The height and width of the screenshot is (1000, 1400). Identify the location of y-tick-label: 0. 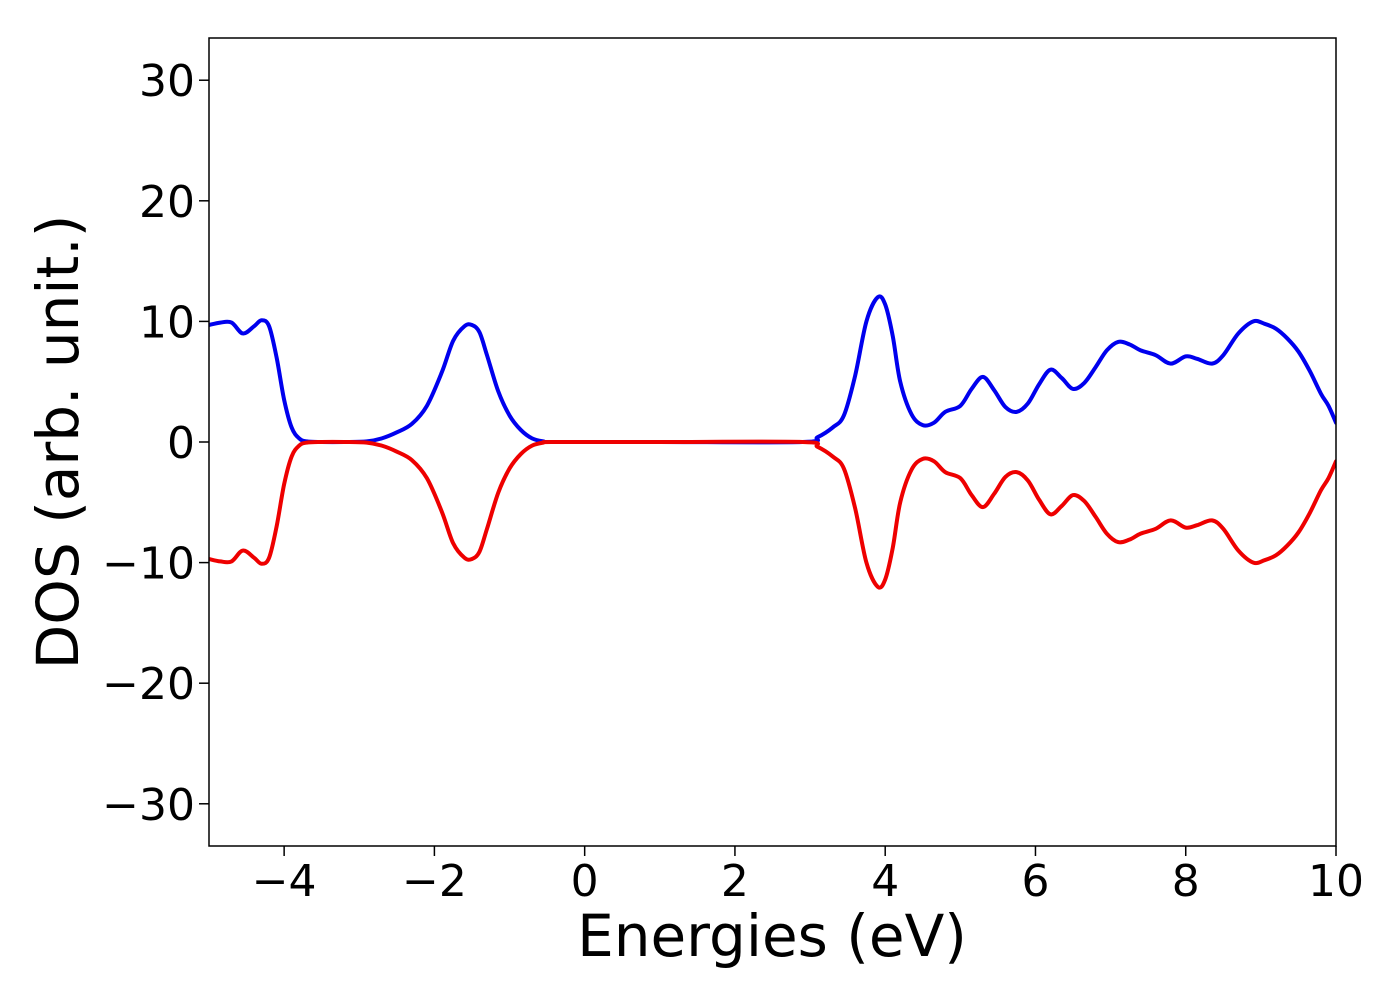
(181, 443).